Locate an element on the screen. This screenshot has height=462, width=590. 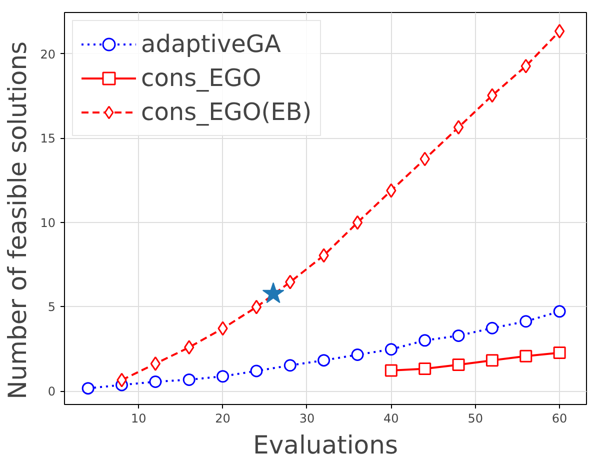
y-tick-label: 0 is located at coordinates (52, 391).